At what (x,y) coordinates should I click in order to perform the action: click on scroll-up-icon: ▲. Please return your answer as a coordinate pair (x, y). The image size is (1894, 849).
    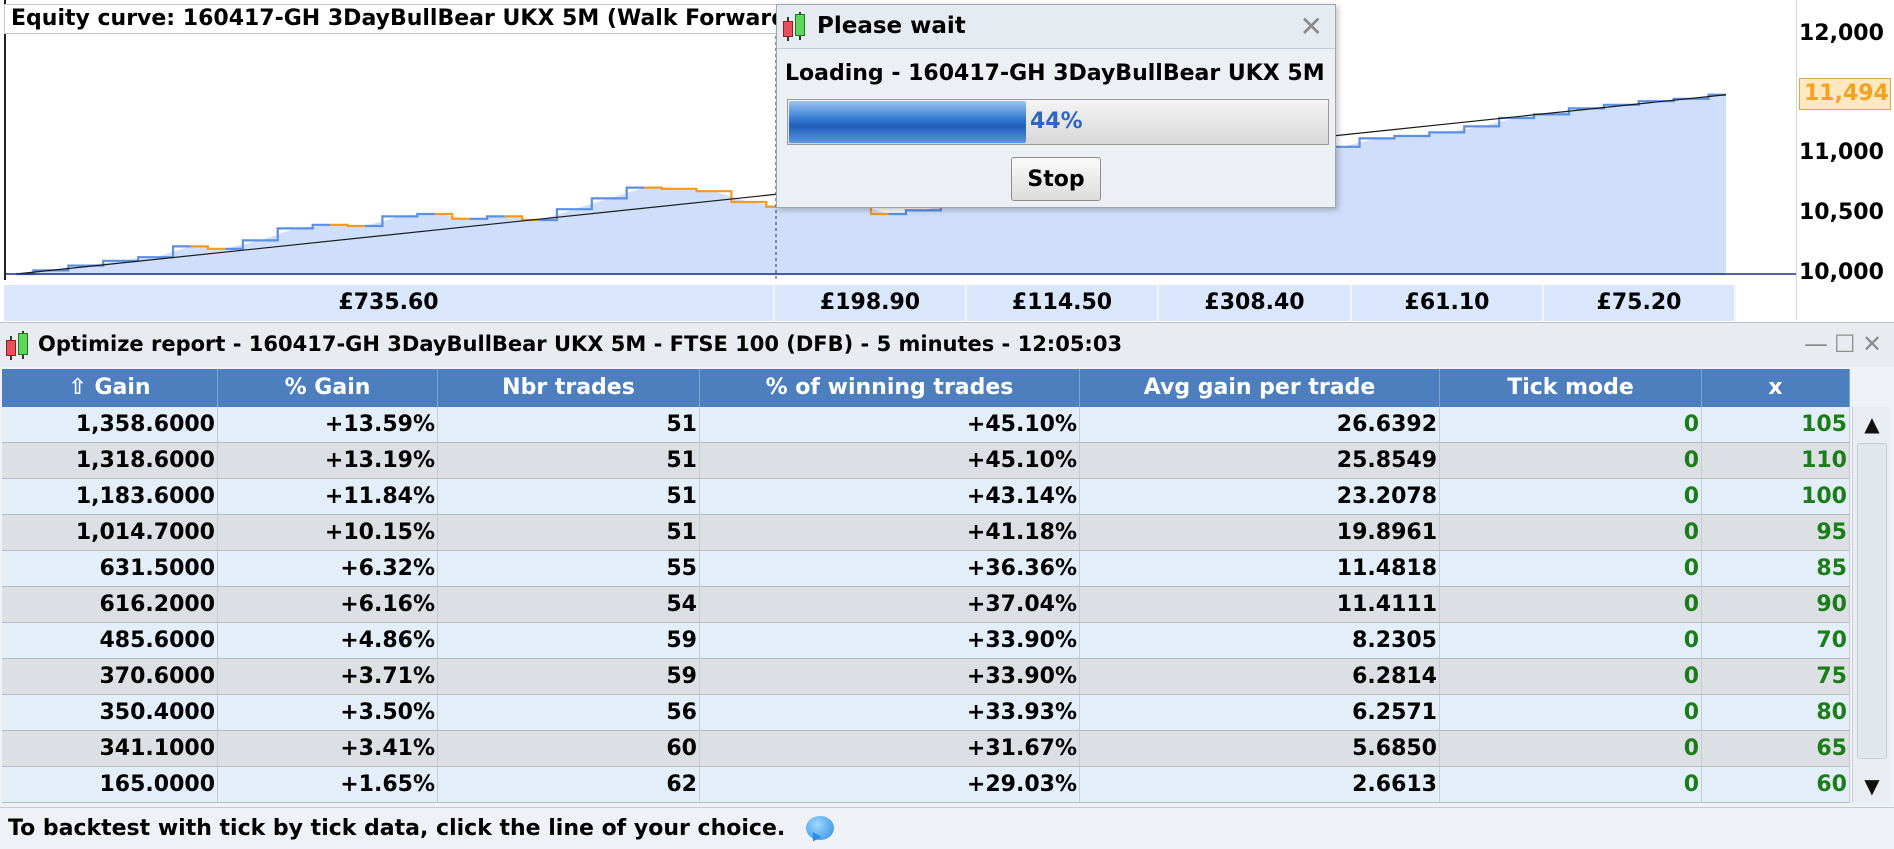
    Looking at the image, I should click on (1872, 424).